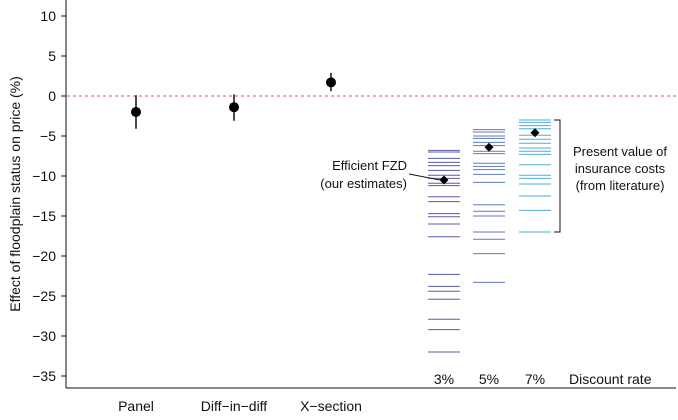  What do you see at coordinates (234, 406) in the screenshot?
I see `x-category-label: Diff−in−diff` at bounding box center [234, 406].